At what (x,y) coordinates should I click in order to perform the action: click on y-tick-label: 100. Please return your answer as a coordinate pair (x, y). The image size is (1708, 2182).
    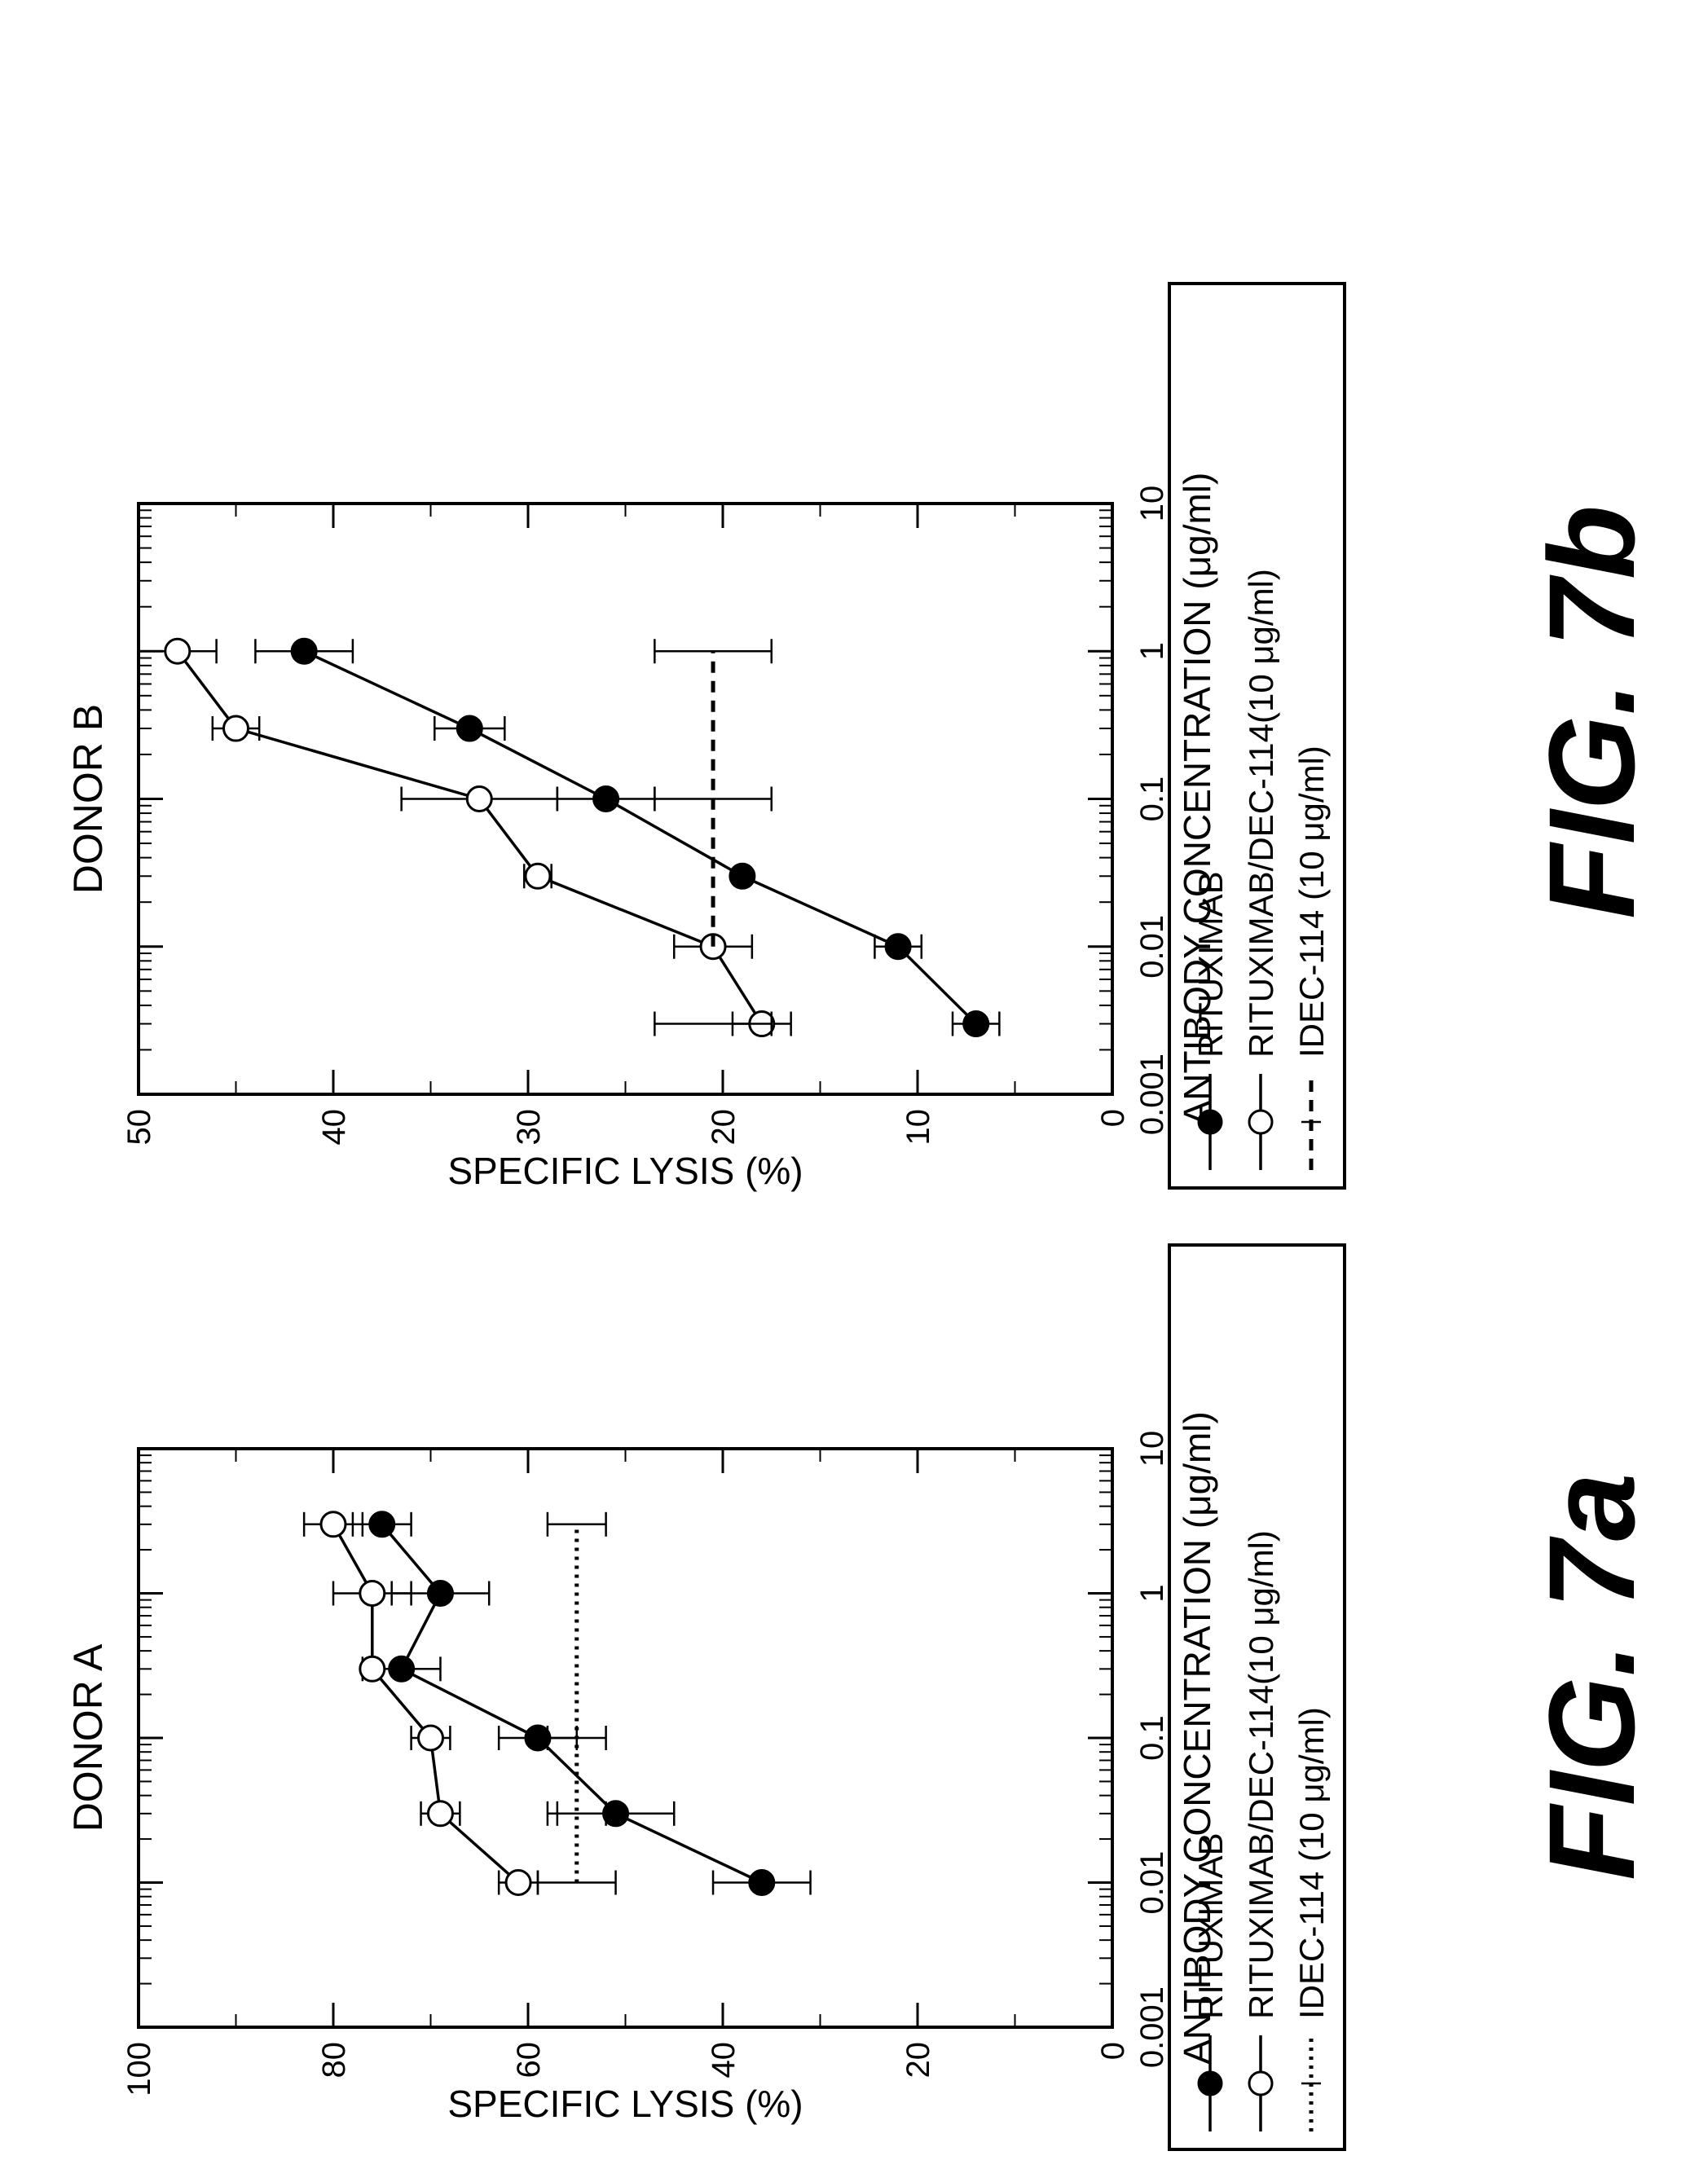
    Looking at the image, I should click on (139, 2069).